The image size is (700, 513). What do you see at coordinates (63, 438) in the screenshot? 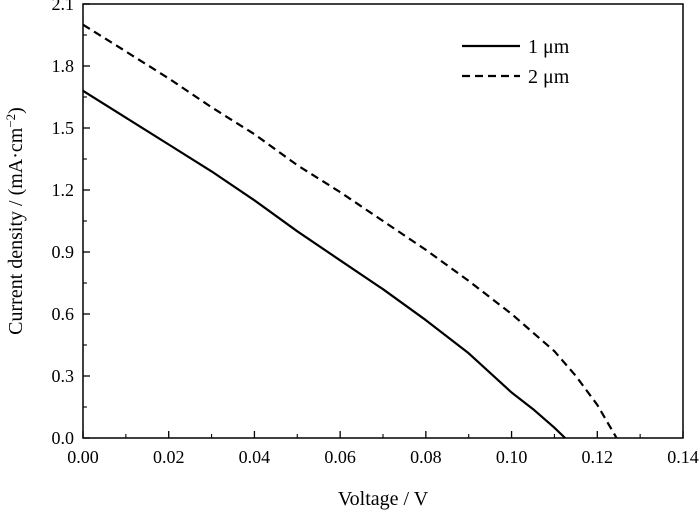
I see `y-tick-label: 0.0` at bounding box center [63, 438].